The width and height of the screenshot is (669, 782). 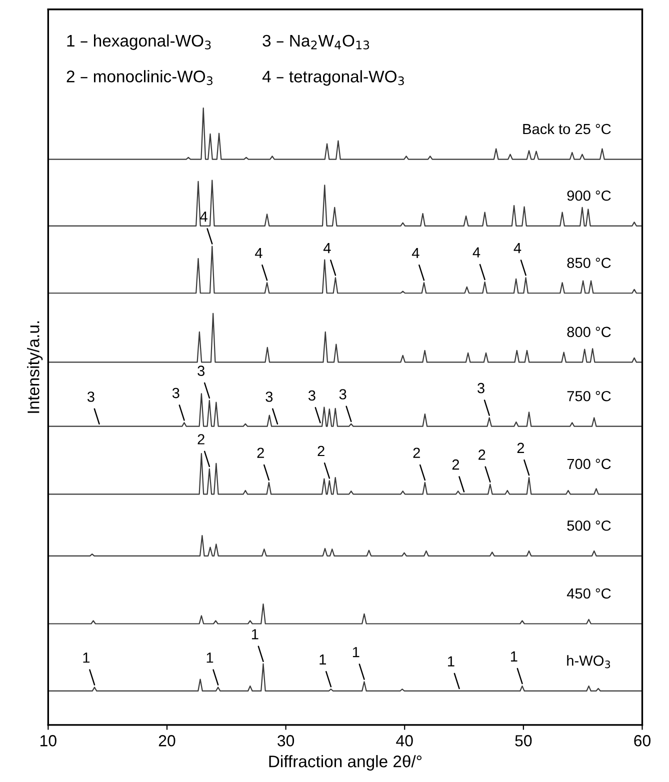 I want to click on series-label: 450 °C, so click(x=588, y=593).